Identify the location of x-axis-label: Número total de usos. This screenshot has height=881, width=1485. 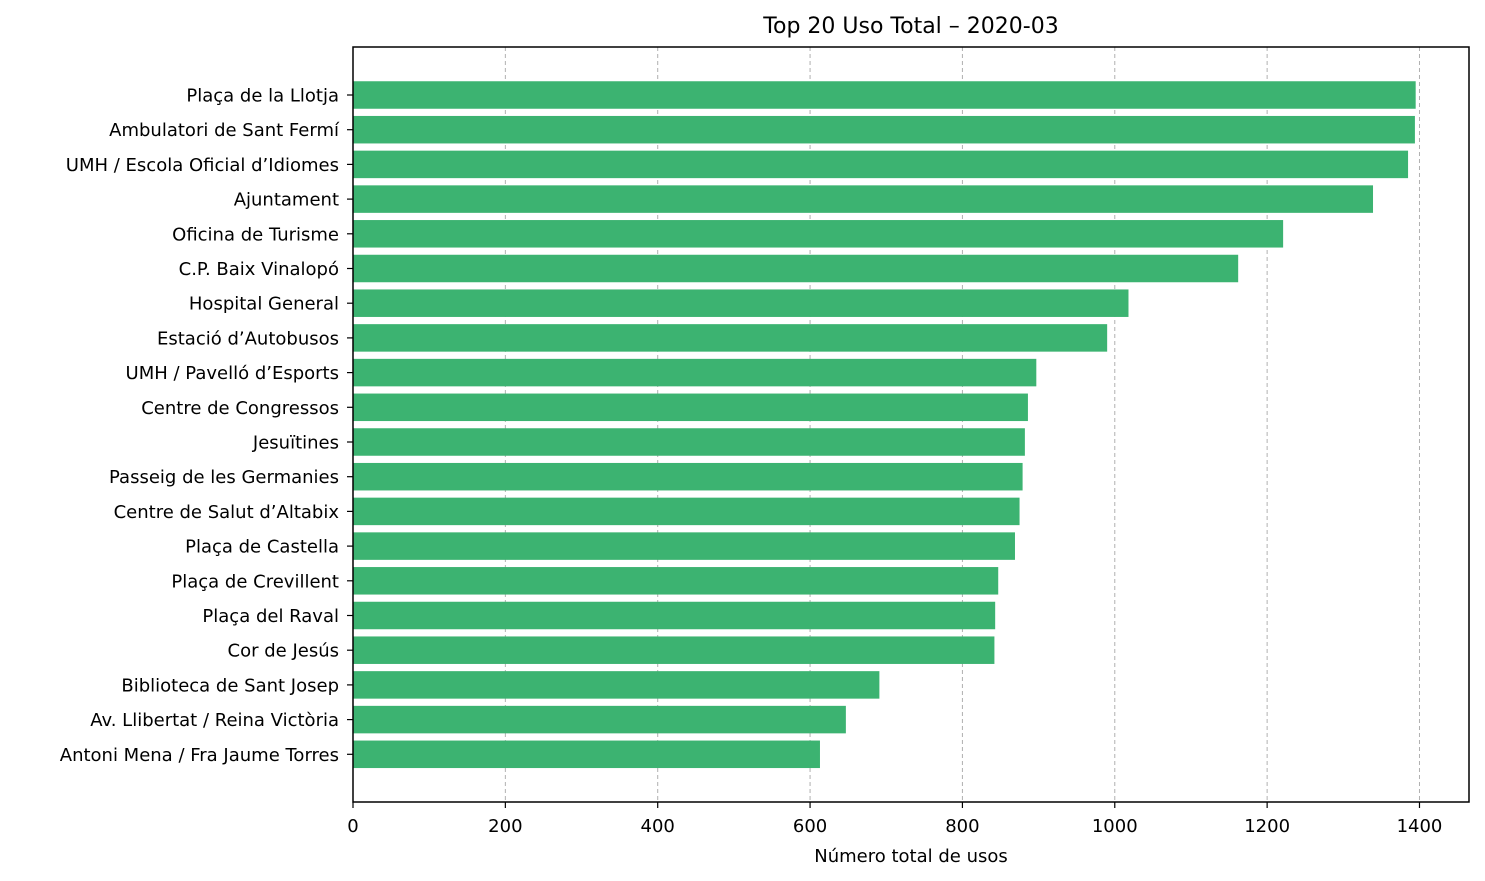
(911, 856).